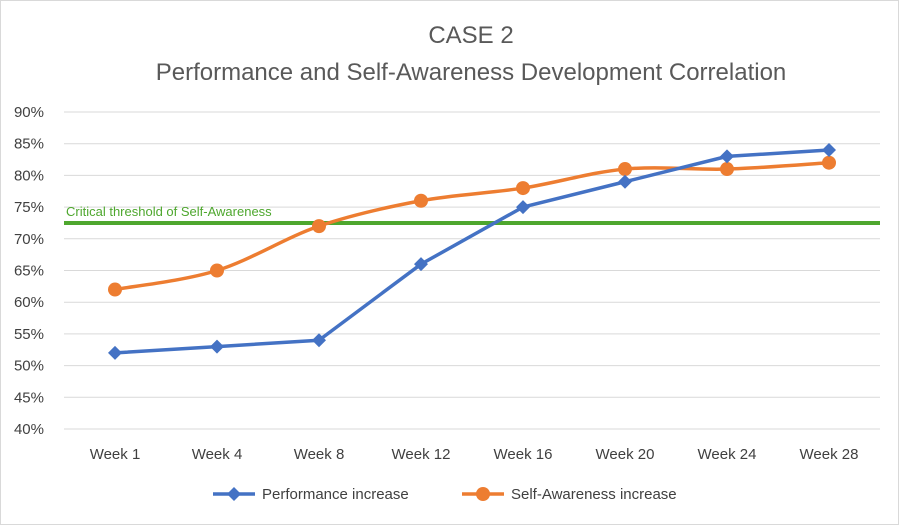 This screenshot has height=525, width=899. I want to click on x-tick-label: Week 16, so click(523, 454).